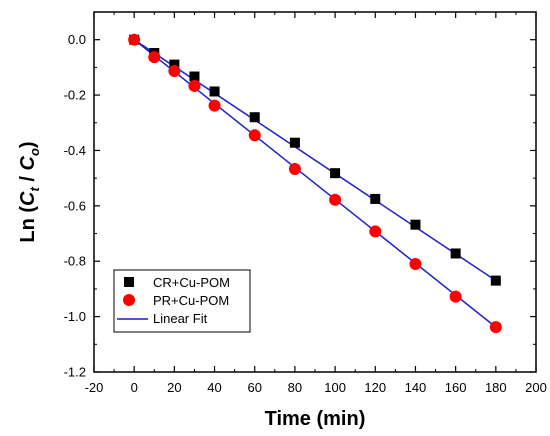 This screenshot has height=436, width=550. What do you see at coordinates (295, 387) in the screenshot?
I see `x-tick-label: 80` at bounding box center [295, 387].